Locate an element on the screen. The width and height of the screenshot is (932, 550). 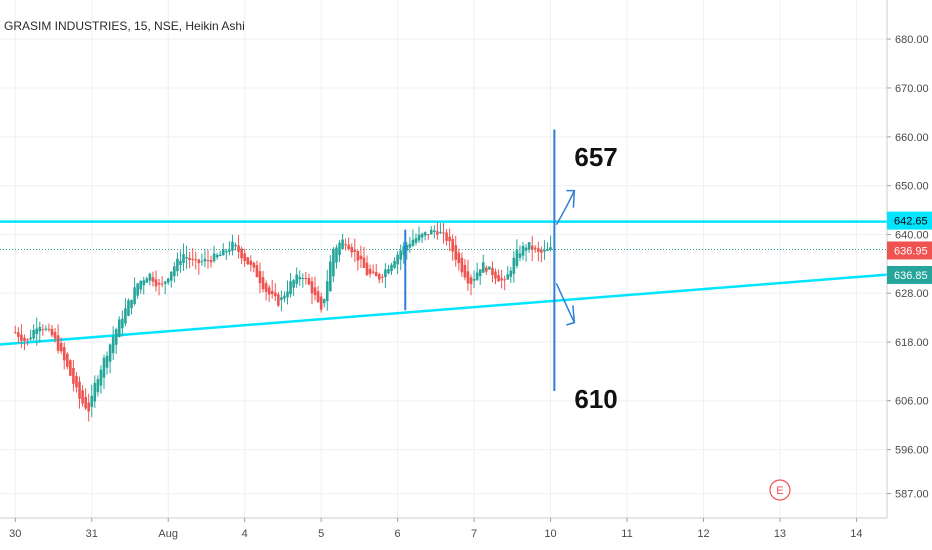
time-tick-label: 14 is located at coordinates (856, 534).